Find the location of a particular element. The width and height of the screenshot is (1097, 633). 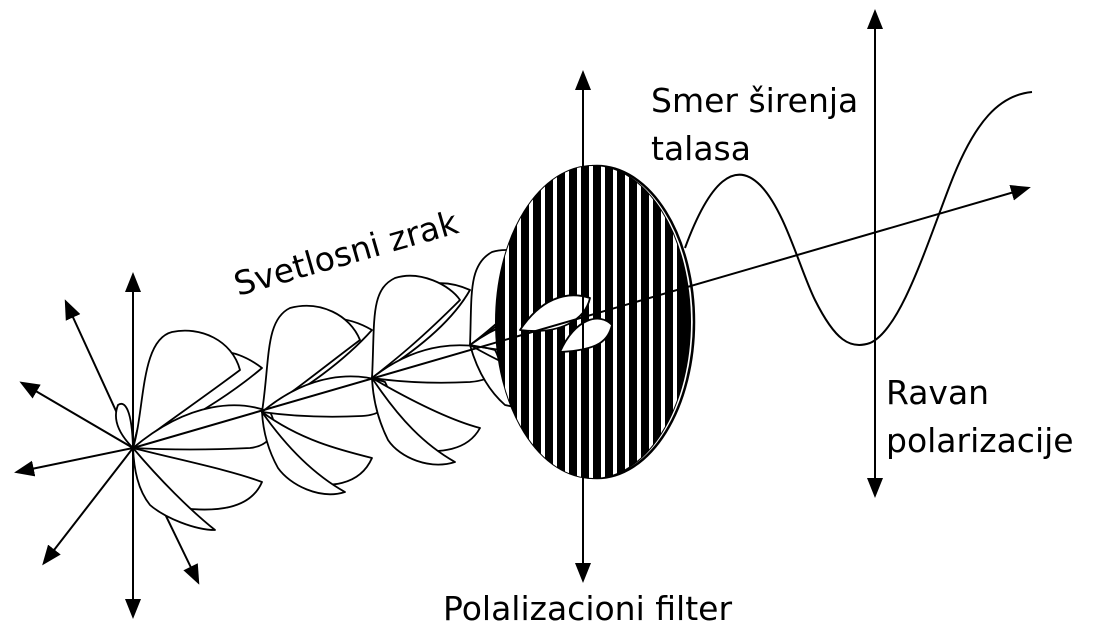

propagation-label-line2: talasa is located at coordinates (701, 148).